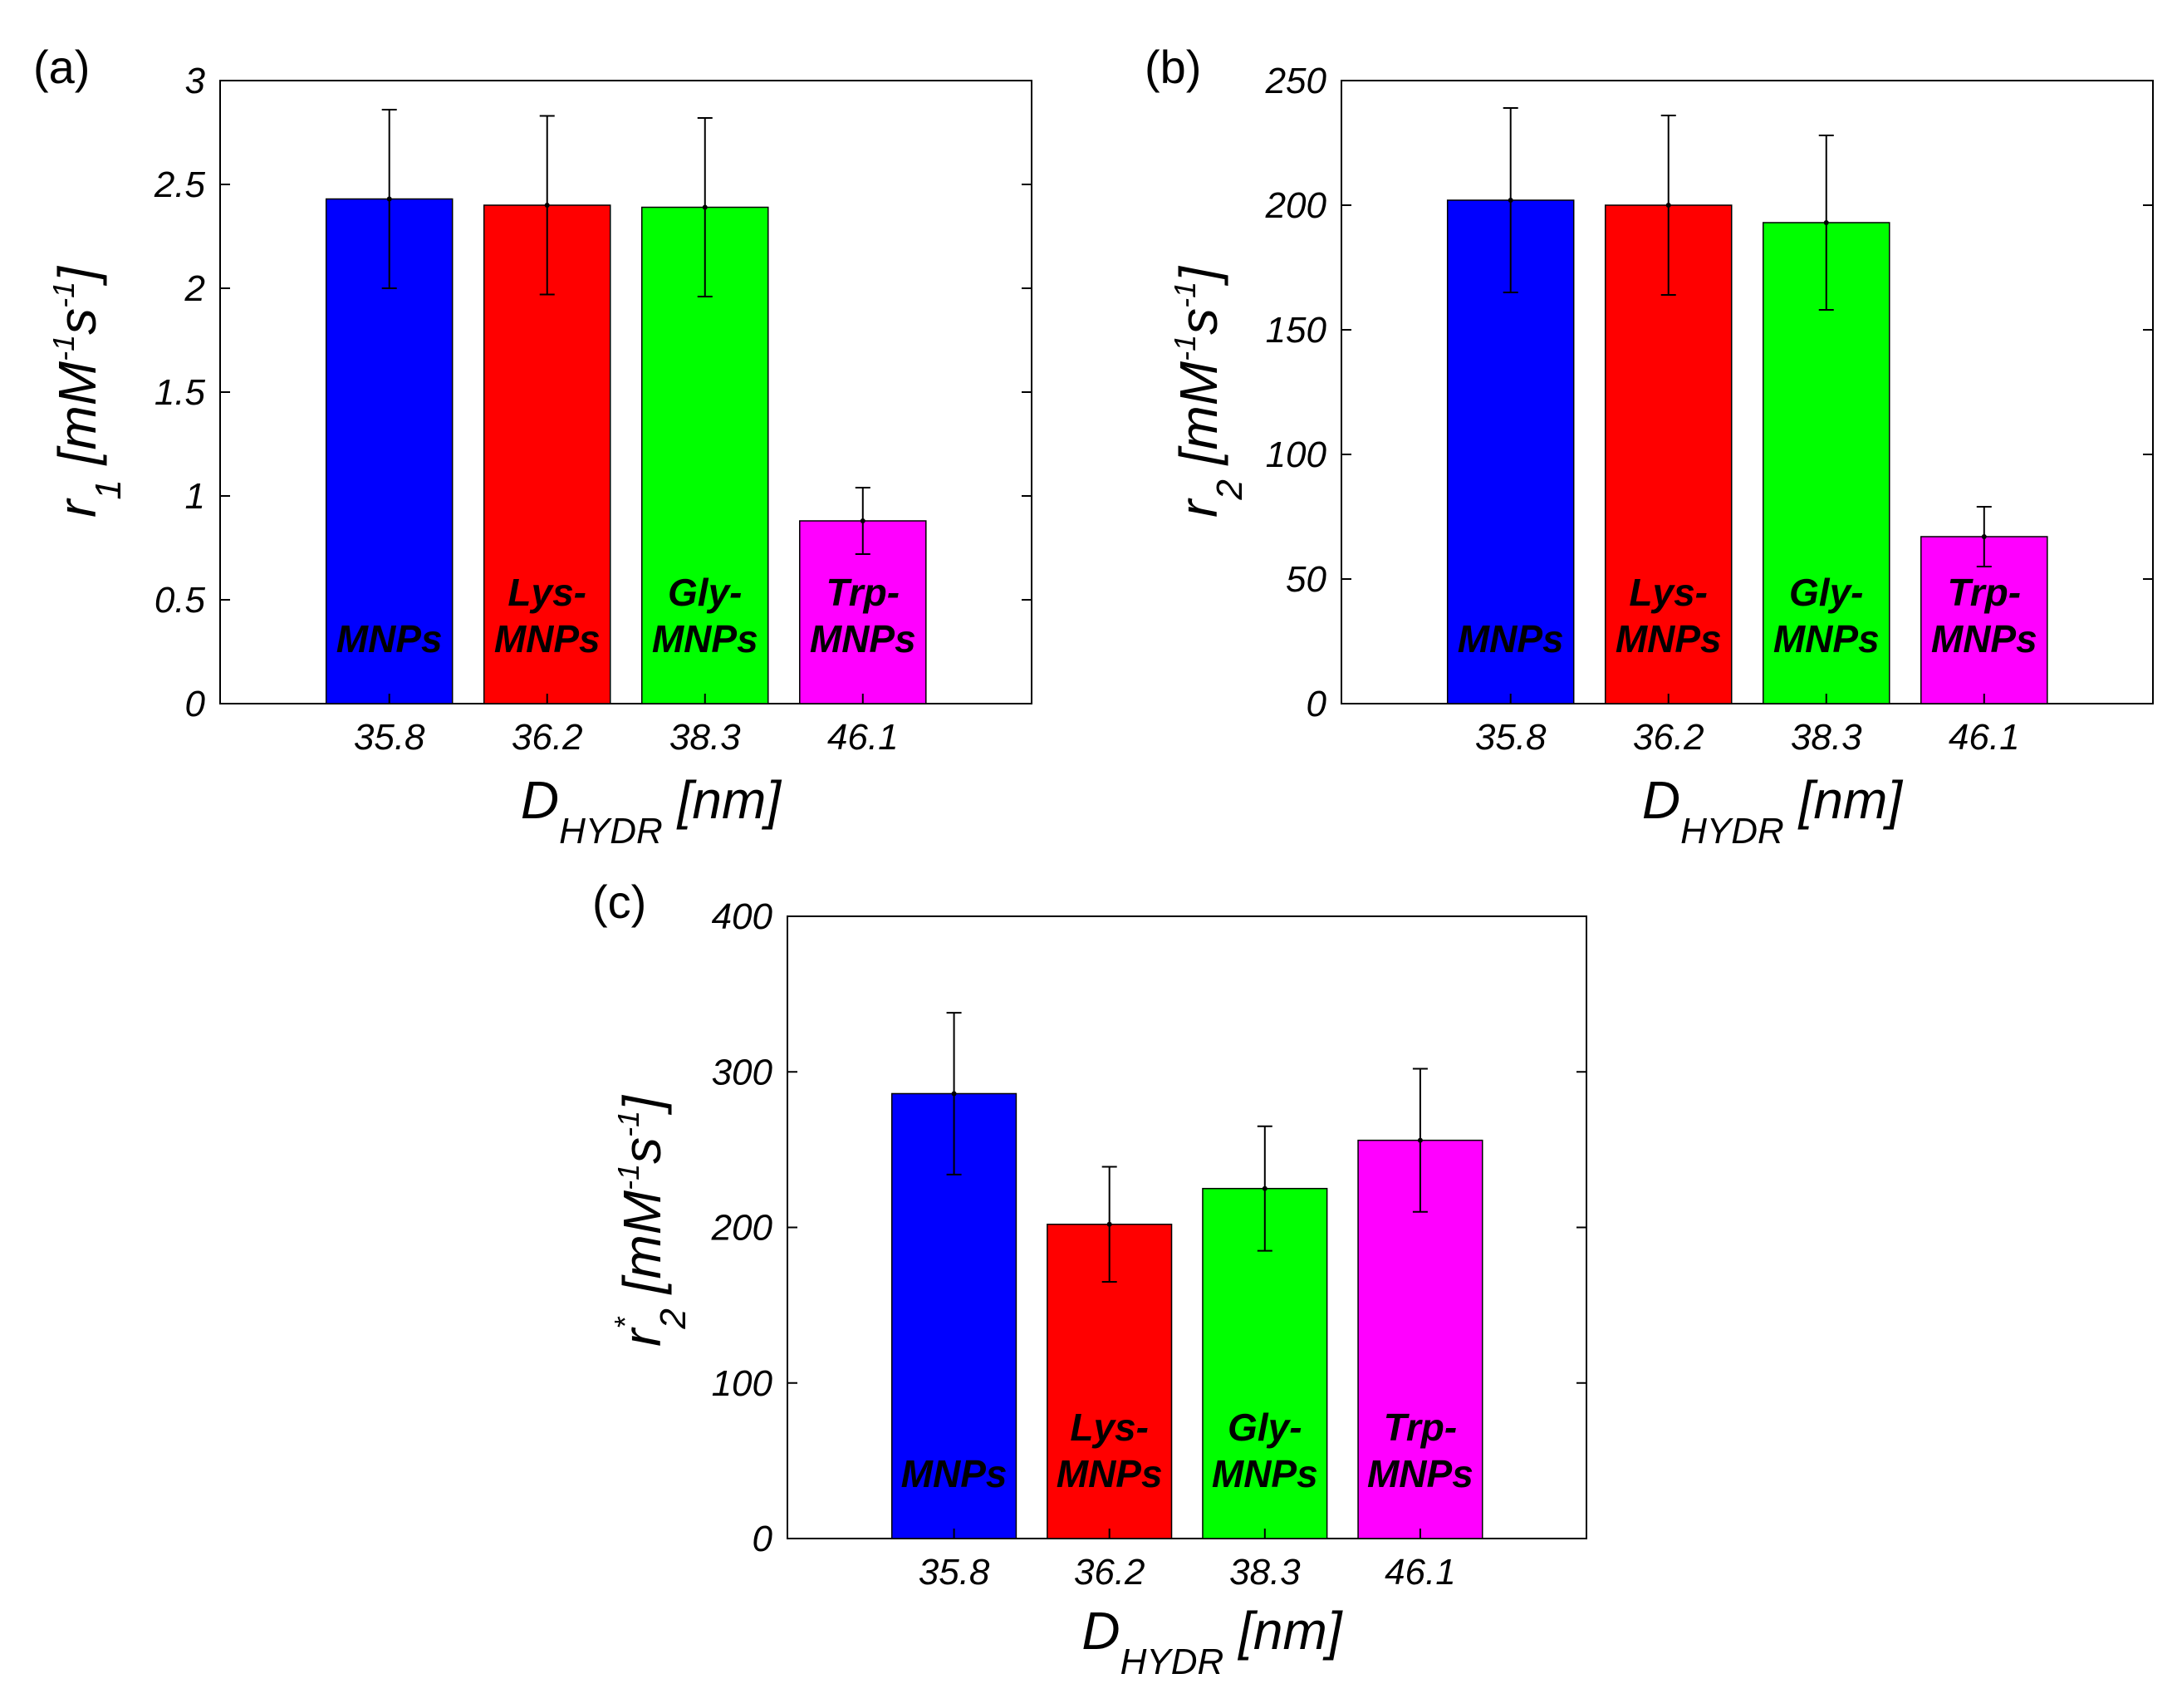  Describe the element at coordinates (742, 1072) in the screenshot. I see `y-tick-label: 300` at that location.